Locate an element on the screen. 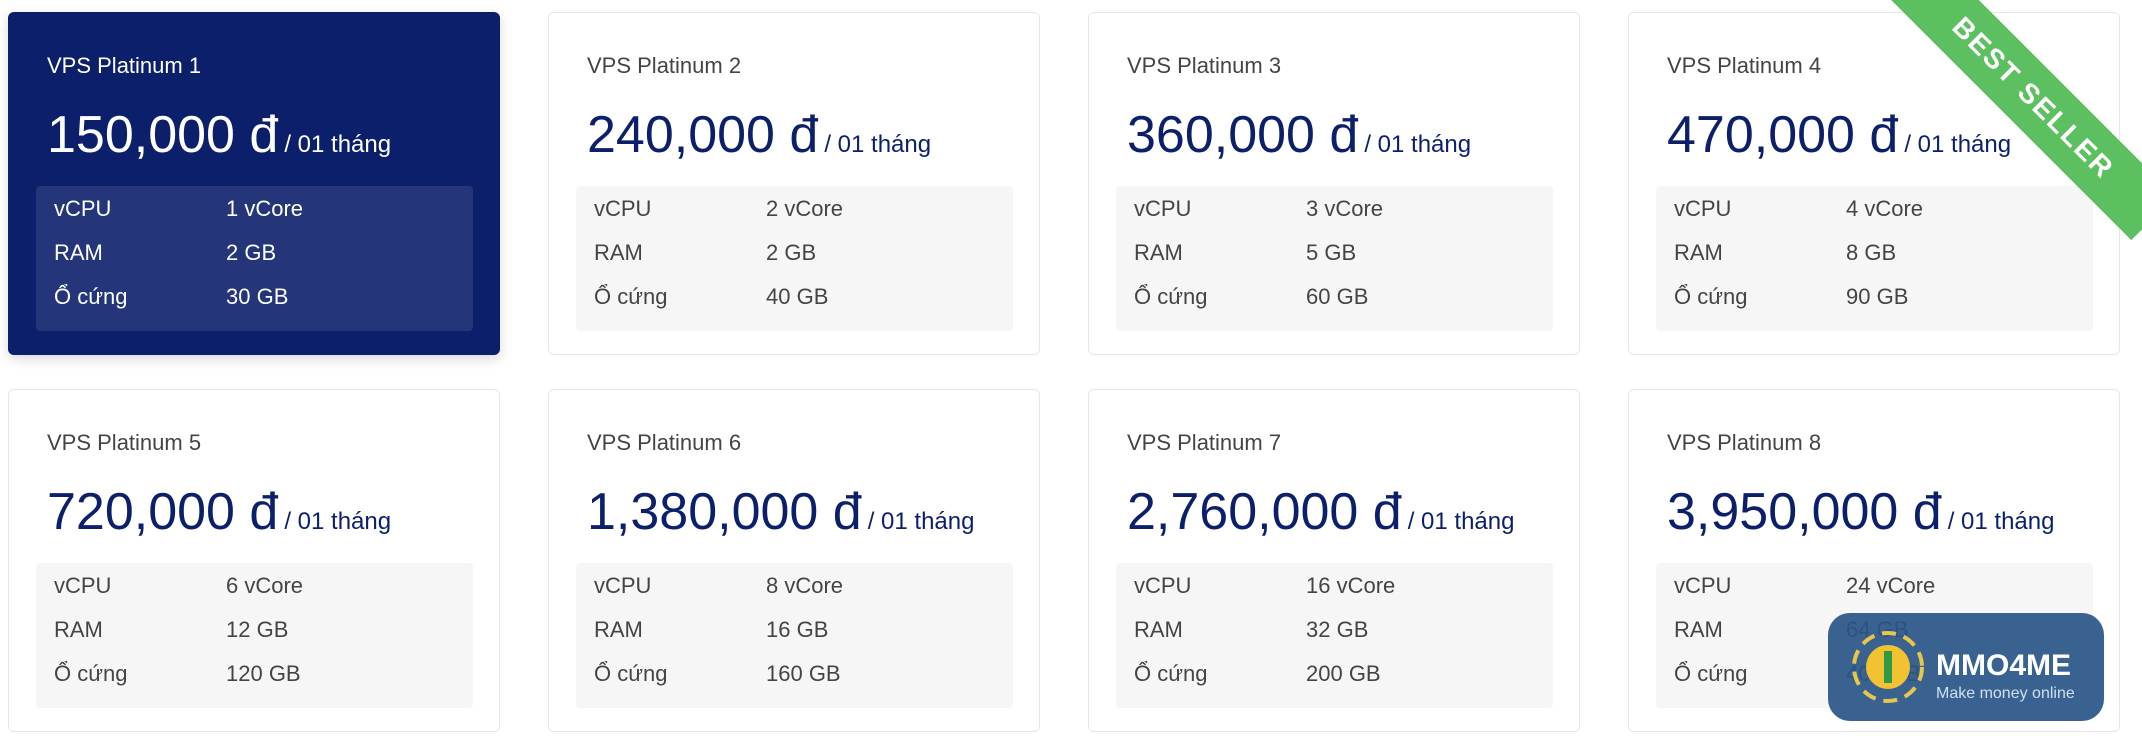 The width and height of the screenshot is (2142, 736). plan-name: VPS Platinum 7 is located at coordinates (1204, 442).